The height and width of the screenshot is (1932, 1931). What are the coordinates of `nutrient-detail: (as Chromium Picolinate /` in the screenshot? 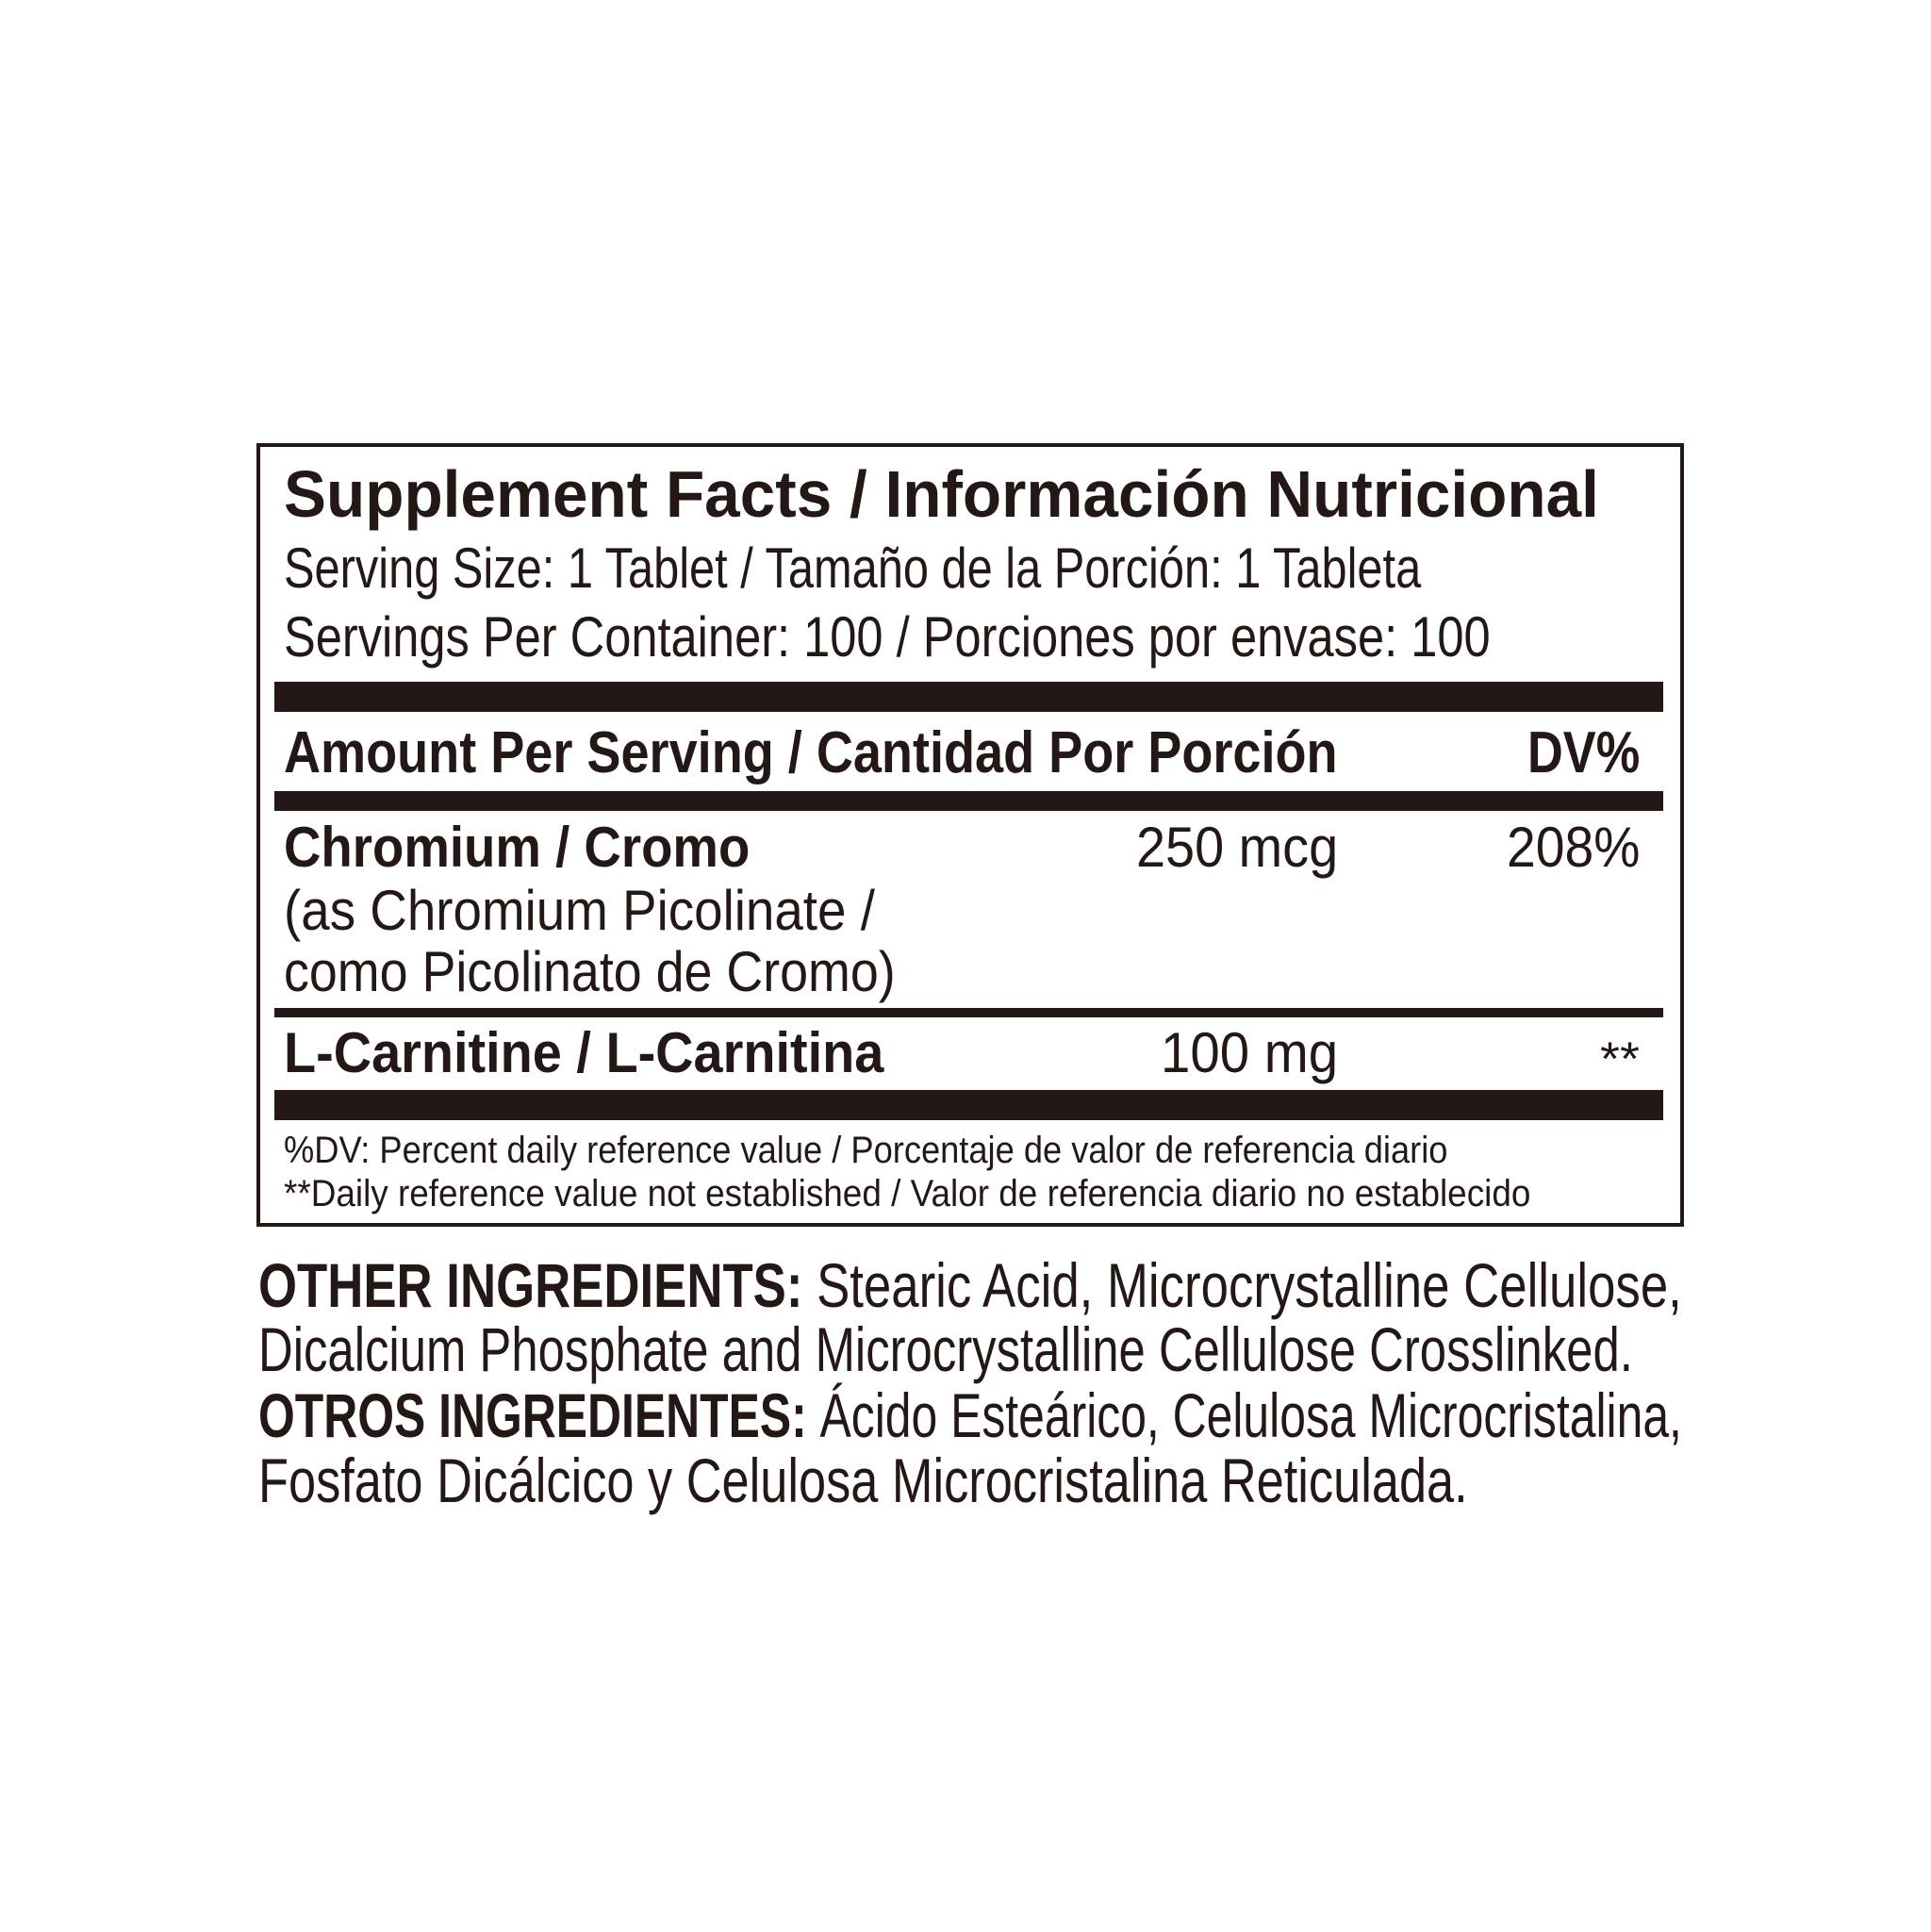 It's located at (579, 910).